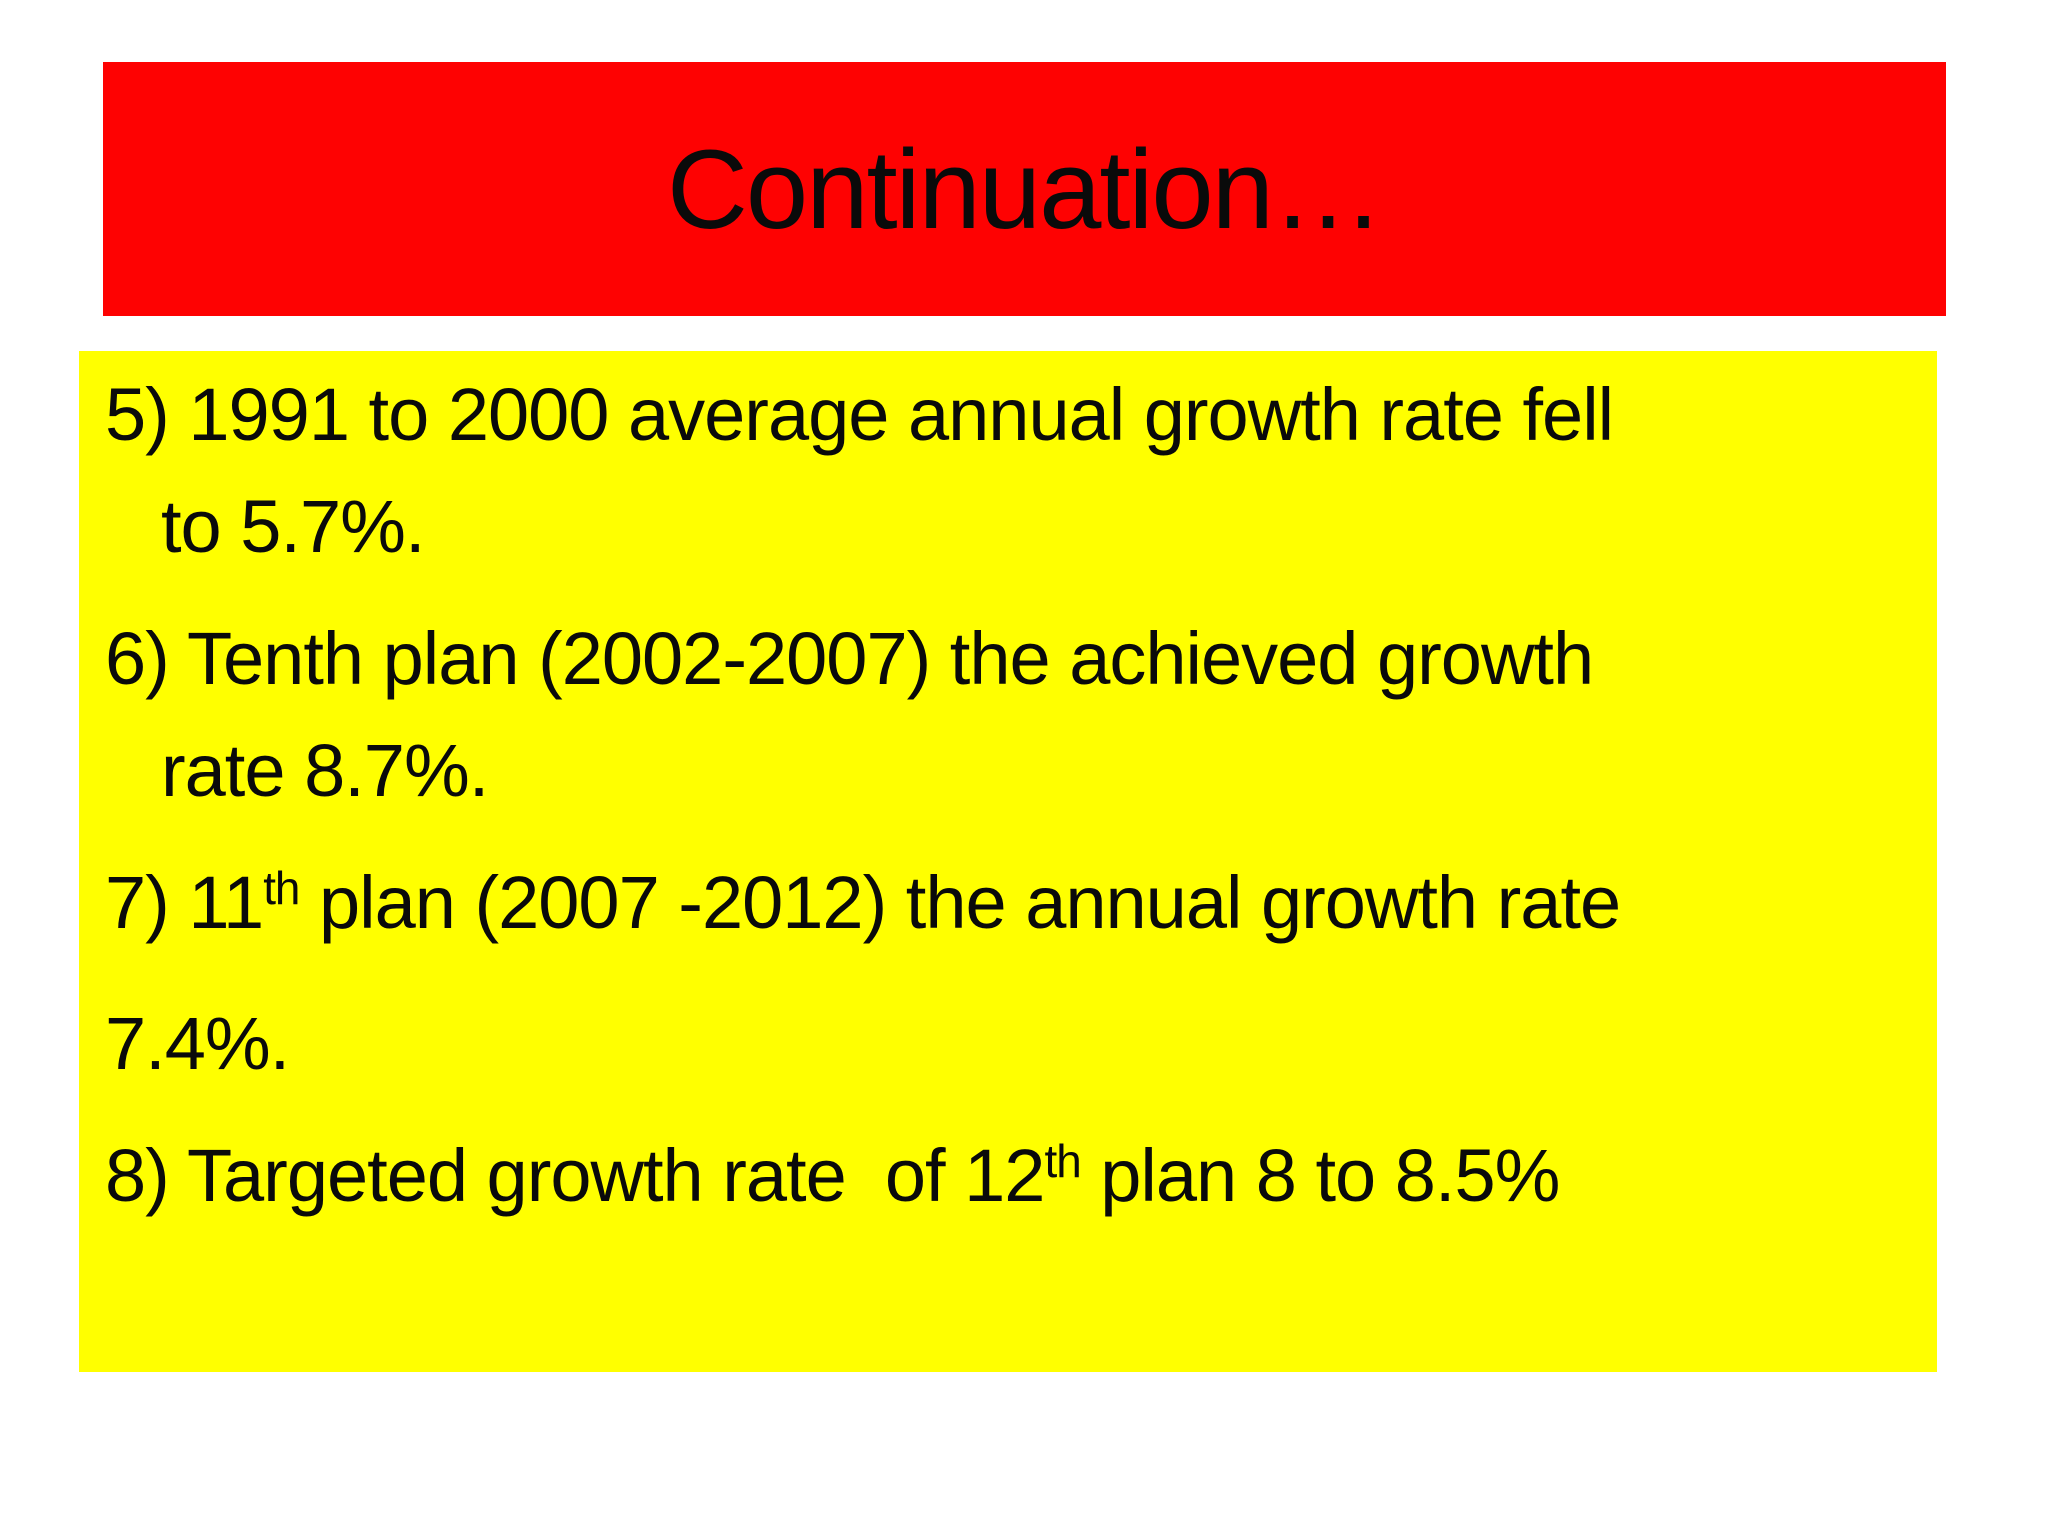 Image resolution: width=2048 pixels, height=1536 pixels. What do you see at coordinates (184, 902) in the screenshot?
I see `line-text: 7) 11` at bounding box center [184, 902].